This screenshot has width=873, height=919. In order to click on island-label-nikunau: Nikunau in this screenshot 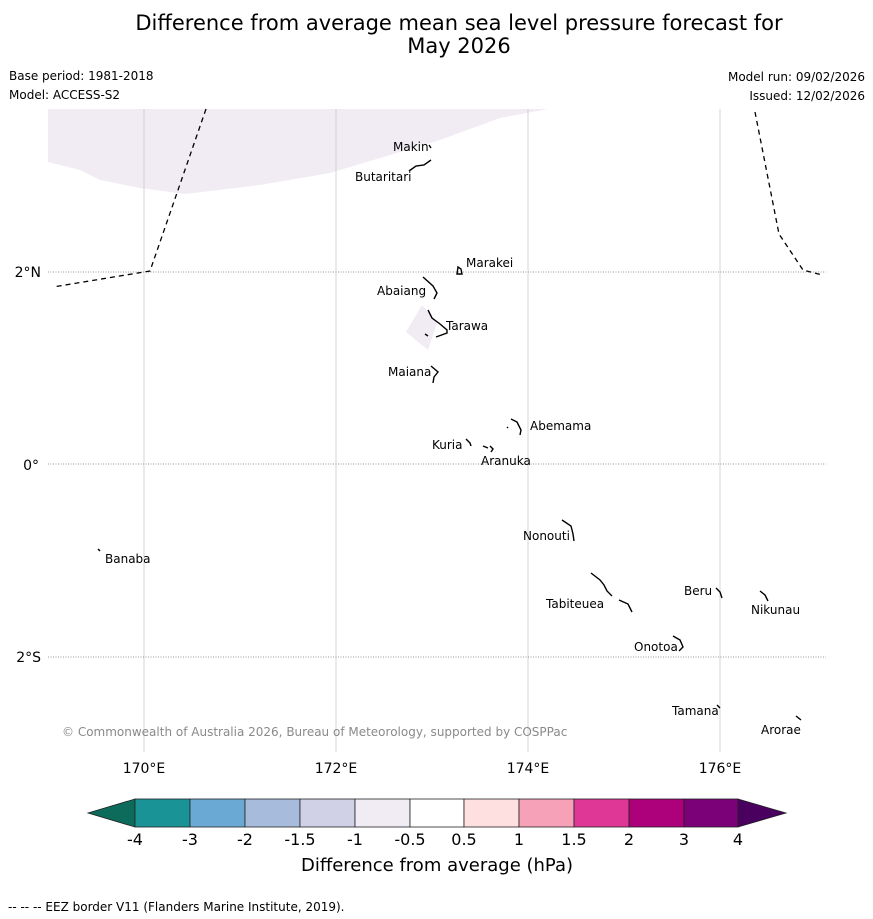, I will do `click(775, 610)`.